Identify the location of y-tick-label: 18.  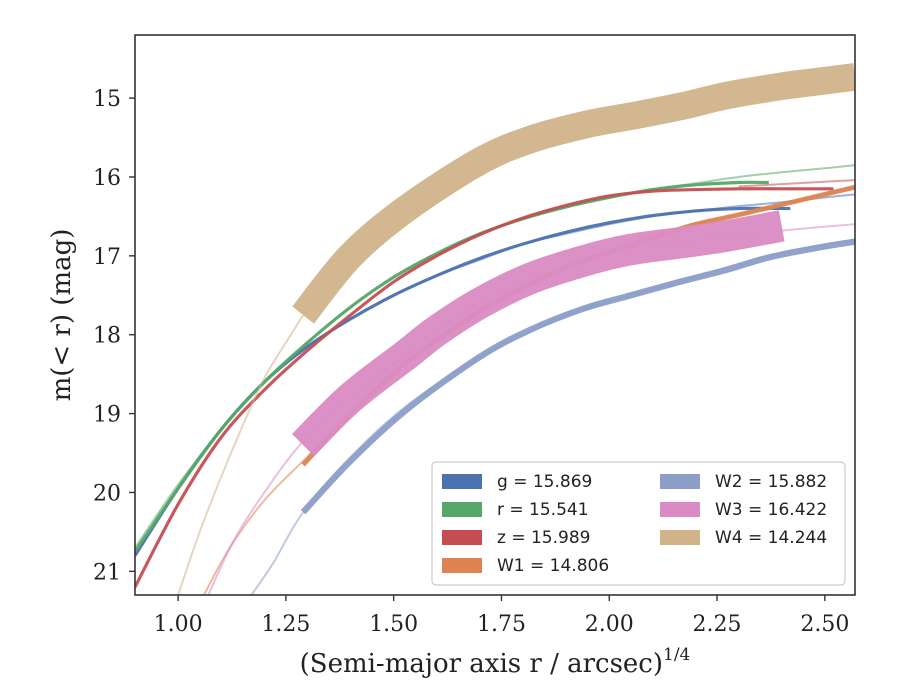
(107, 336).